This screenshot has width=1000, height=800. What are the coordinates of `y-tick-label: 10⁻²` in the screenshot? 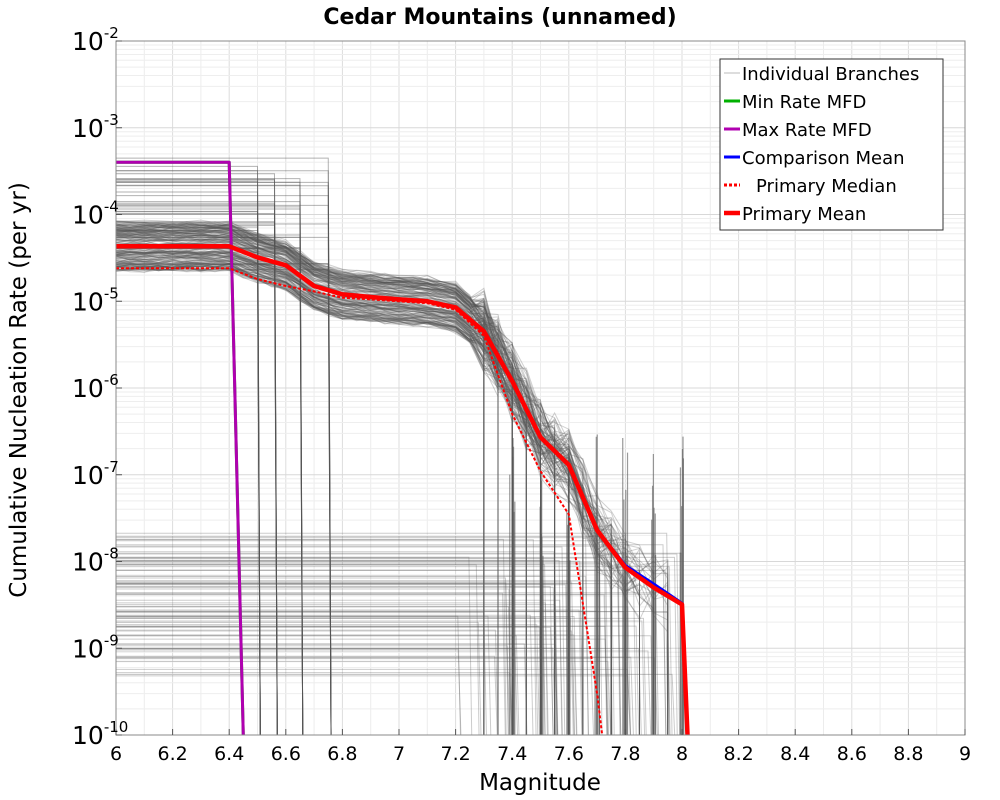 It's located at (95, 40).